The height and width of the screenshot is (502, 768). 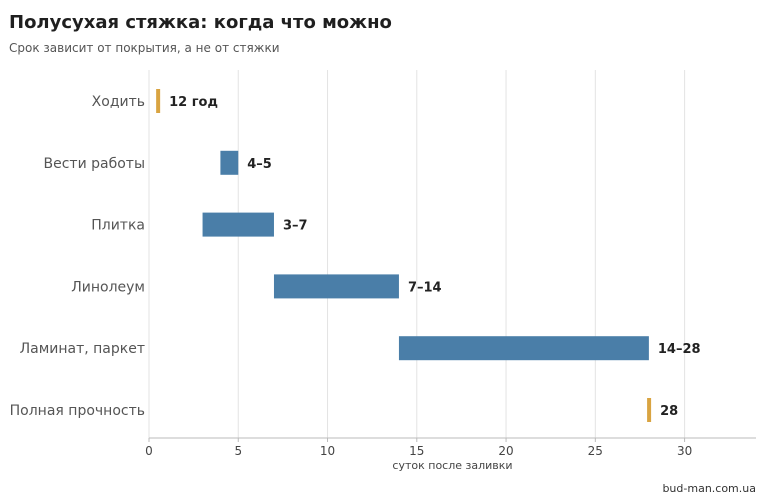 What do you see at coordinates (108, 287) in the screenshot?
I see `category-label: Линолеум` at bounding box center [108, 287].